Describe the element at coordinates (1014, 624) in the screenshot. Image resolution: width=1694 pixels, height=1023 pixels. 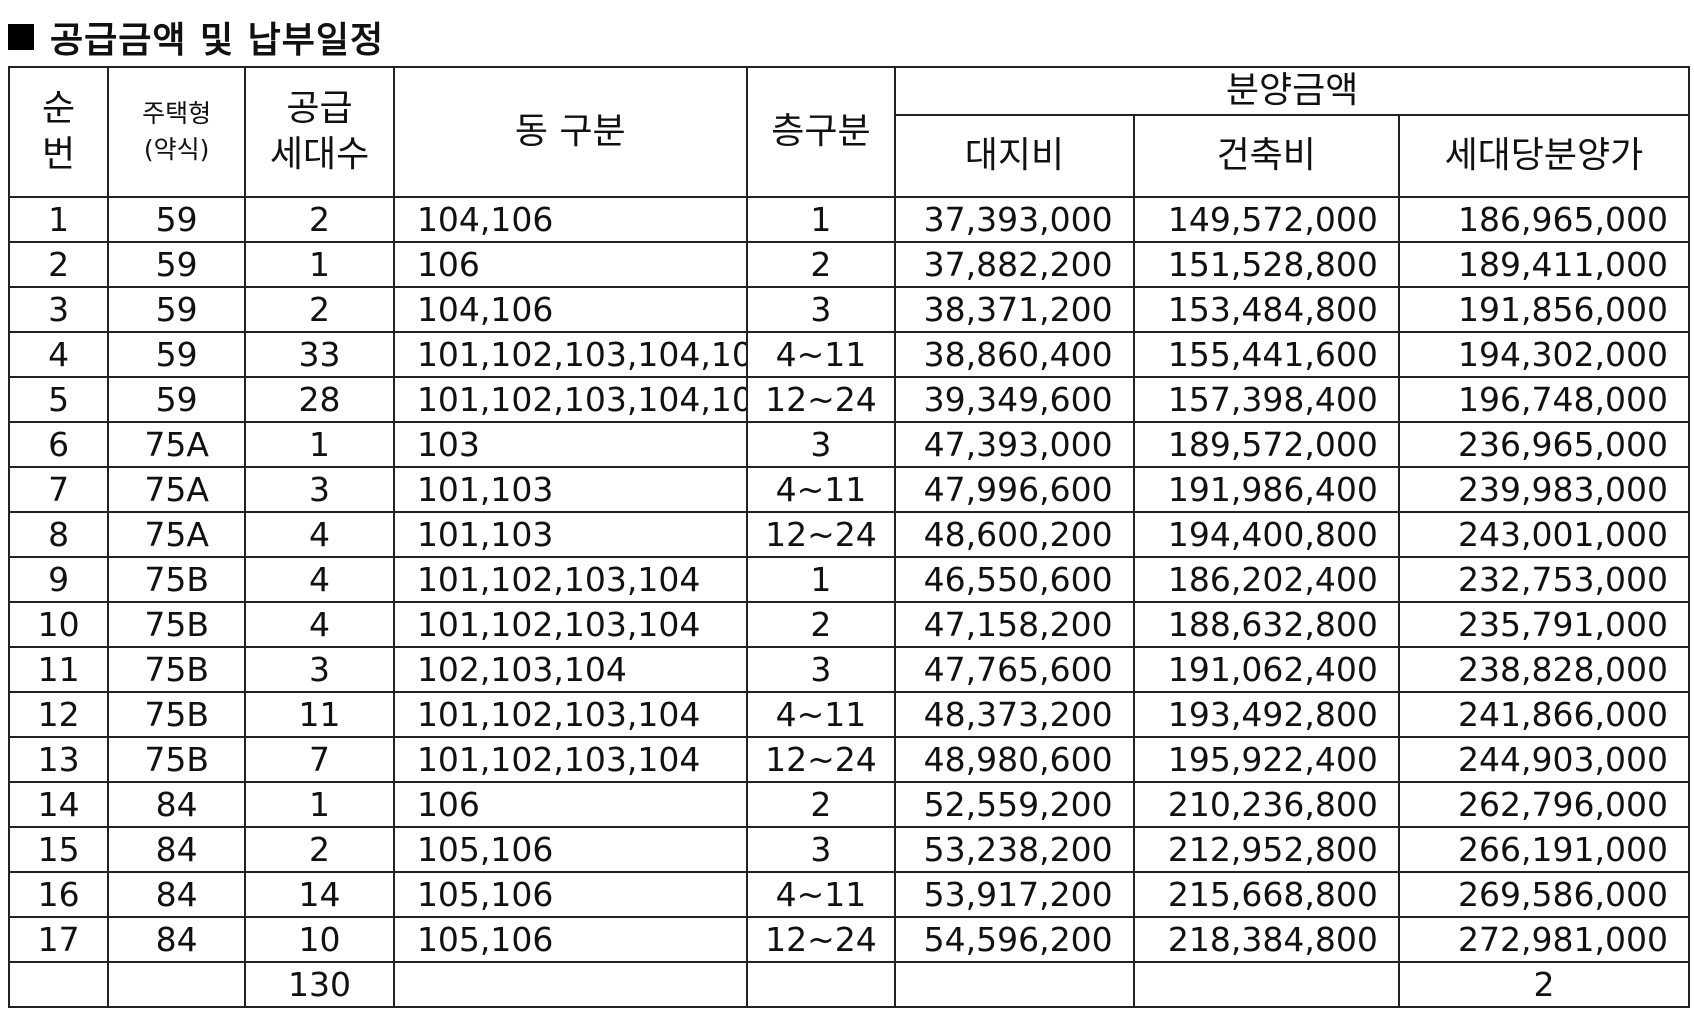
I see `cell-land: 47,158,200` at that location.